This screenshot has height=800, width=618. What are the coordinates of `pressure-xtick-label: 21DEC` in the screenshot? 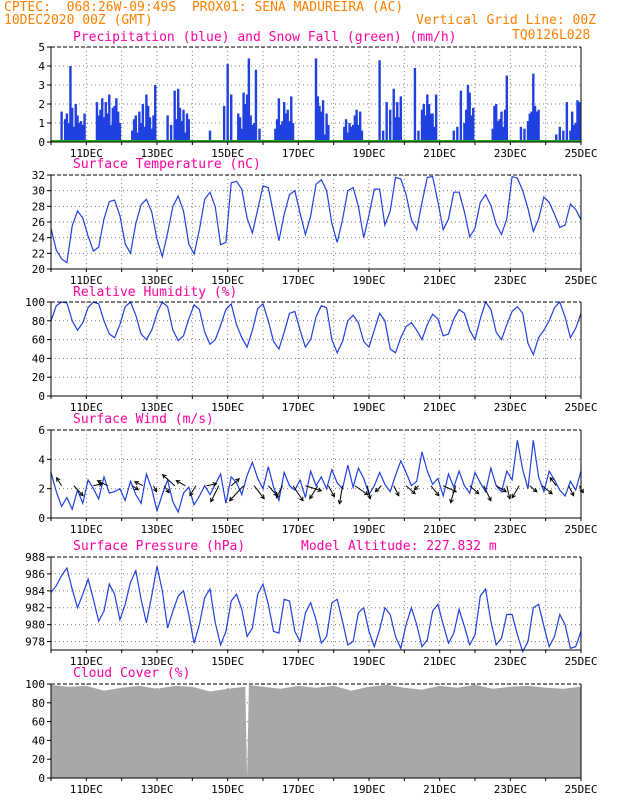 It's located at (439, 661).